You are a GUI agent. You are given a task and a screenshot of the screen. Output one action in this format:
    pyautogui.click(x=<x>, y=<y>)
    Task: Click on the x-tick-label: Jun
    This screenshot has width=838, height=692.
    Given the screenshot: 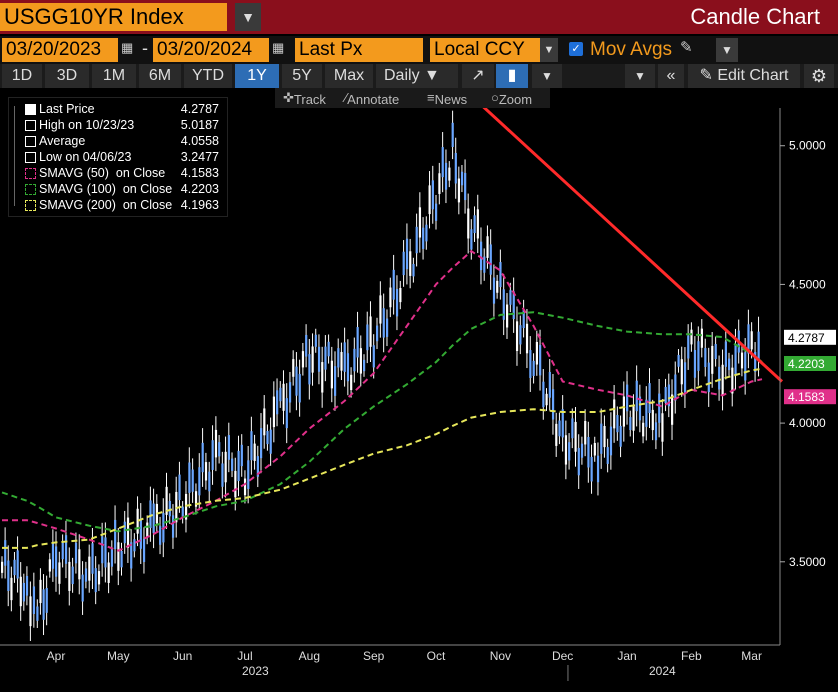 What is the action you would take?
    pyautogui.click(x=182, y=656)
    